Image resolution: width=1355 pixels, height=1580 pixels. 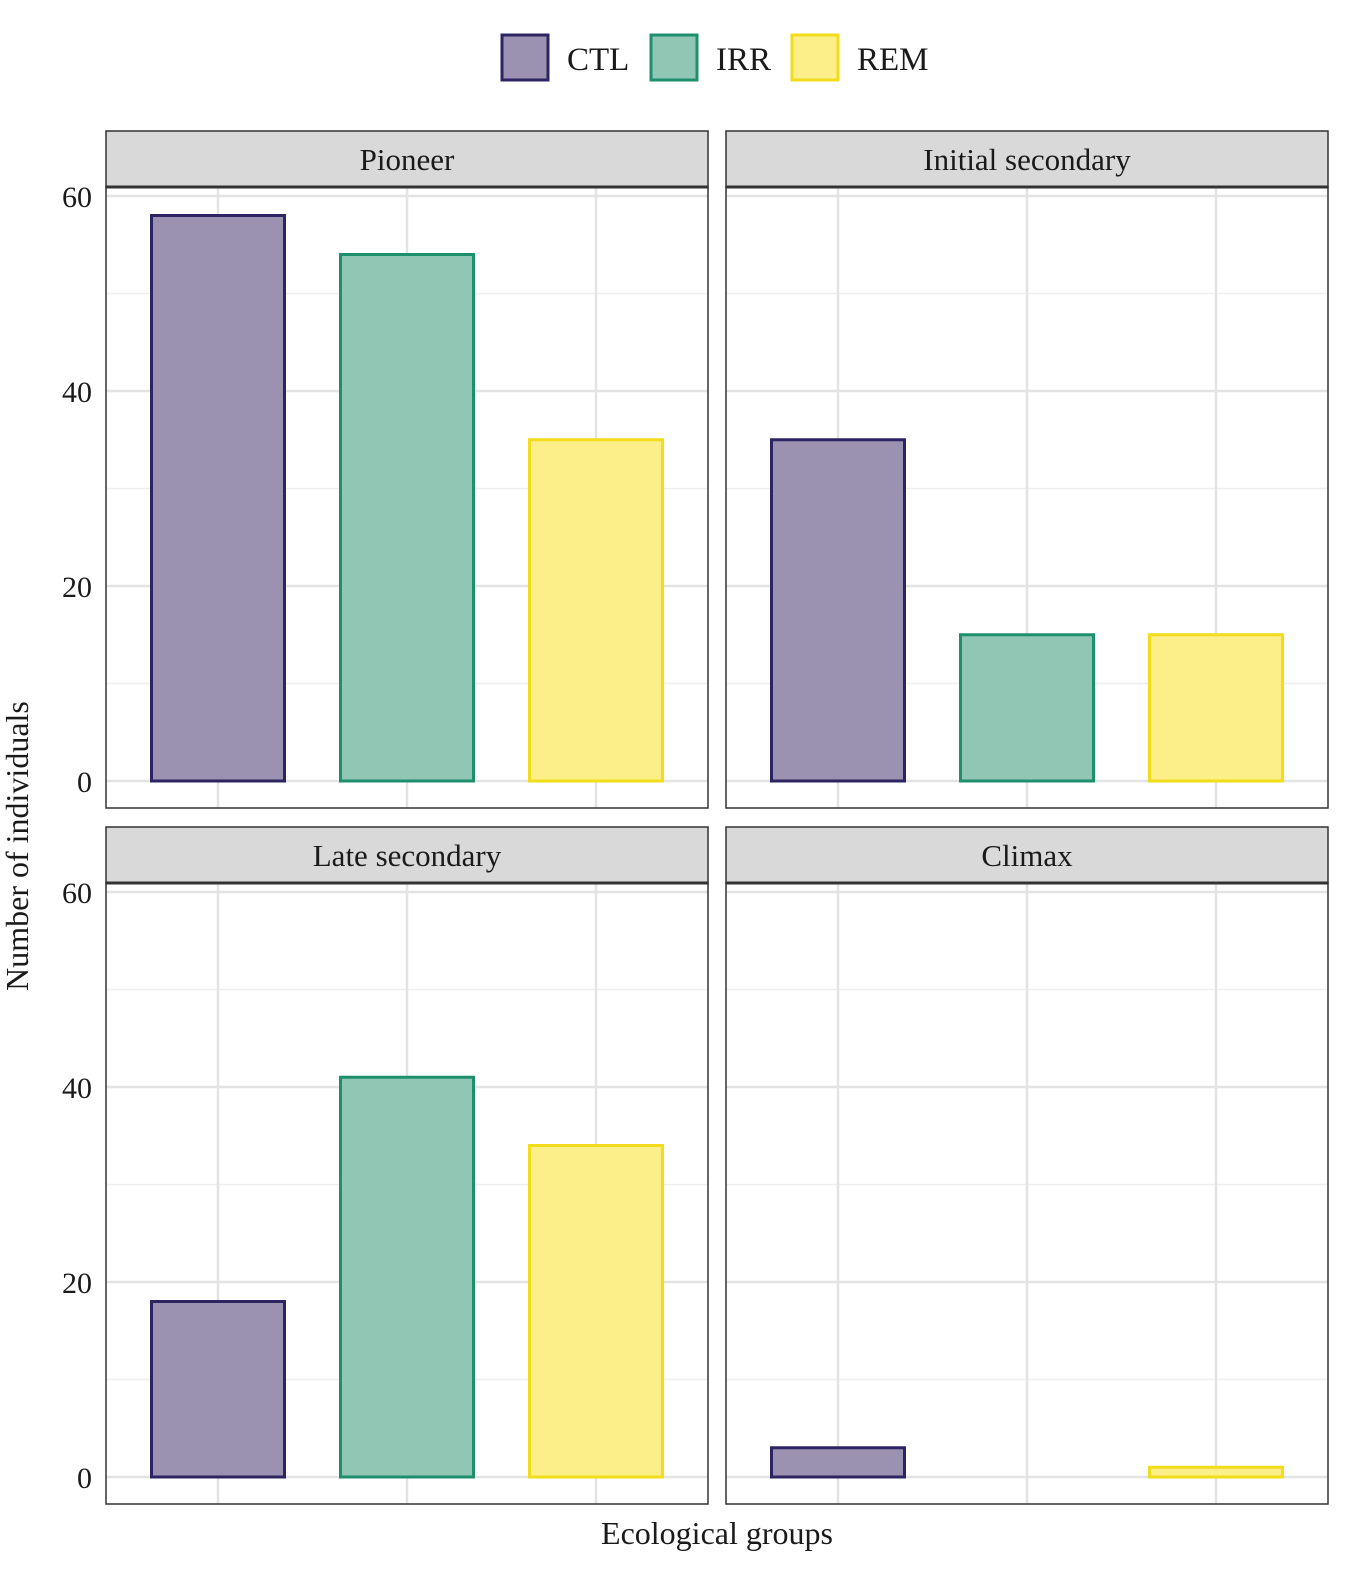 I want to click on legend-label-rem: REM, so click(x=893, y=60).